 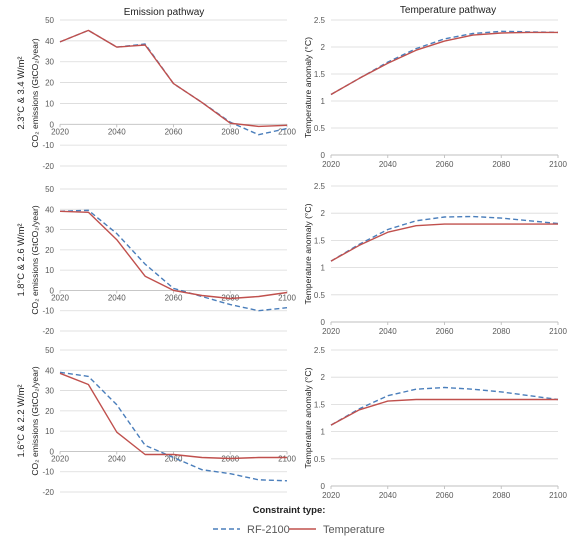 What do you see at coordinates (164, 12) in the screenshot?
I see `col-title-emission: Emission pathway` at bounding box center [164, 12].